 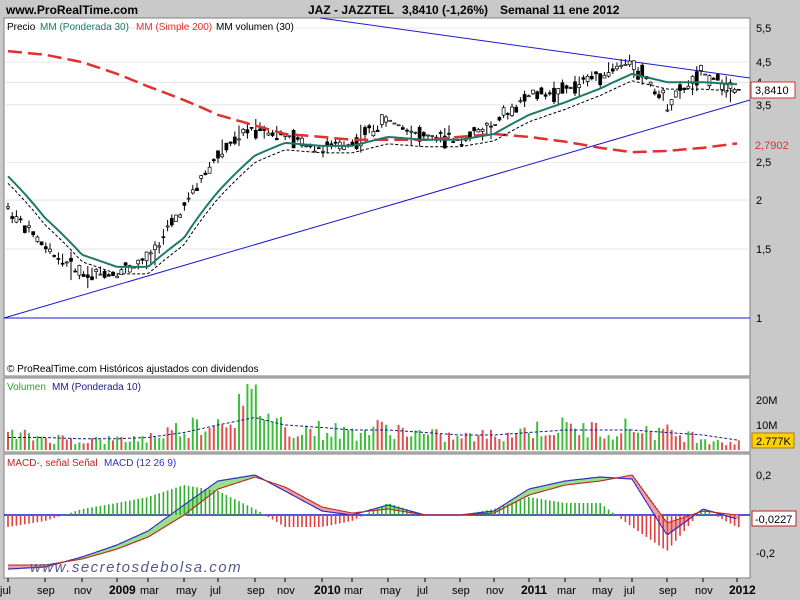 I want to click on price-y-tick: 4,5, so click(x=763, y=63).